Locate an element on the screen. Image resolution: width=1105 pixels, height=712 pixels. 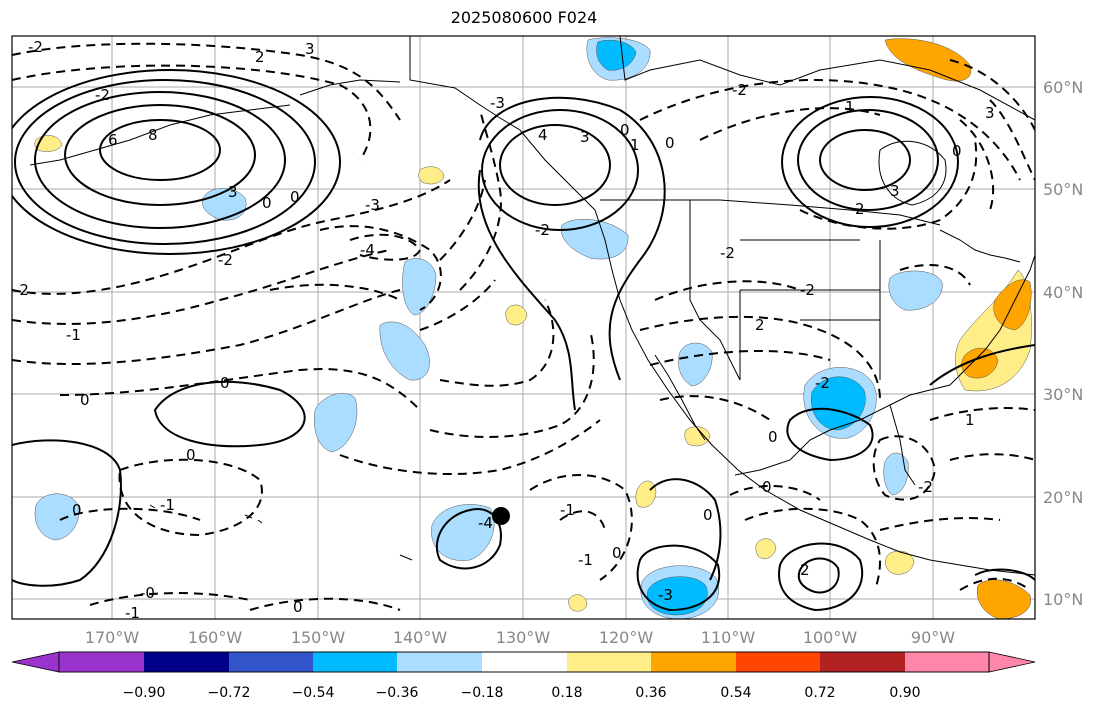
shade-gulf-core is located at coordinates (838, 403).